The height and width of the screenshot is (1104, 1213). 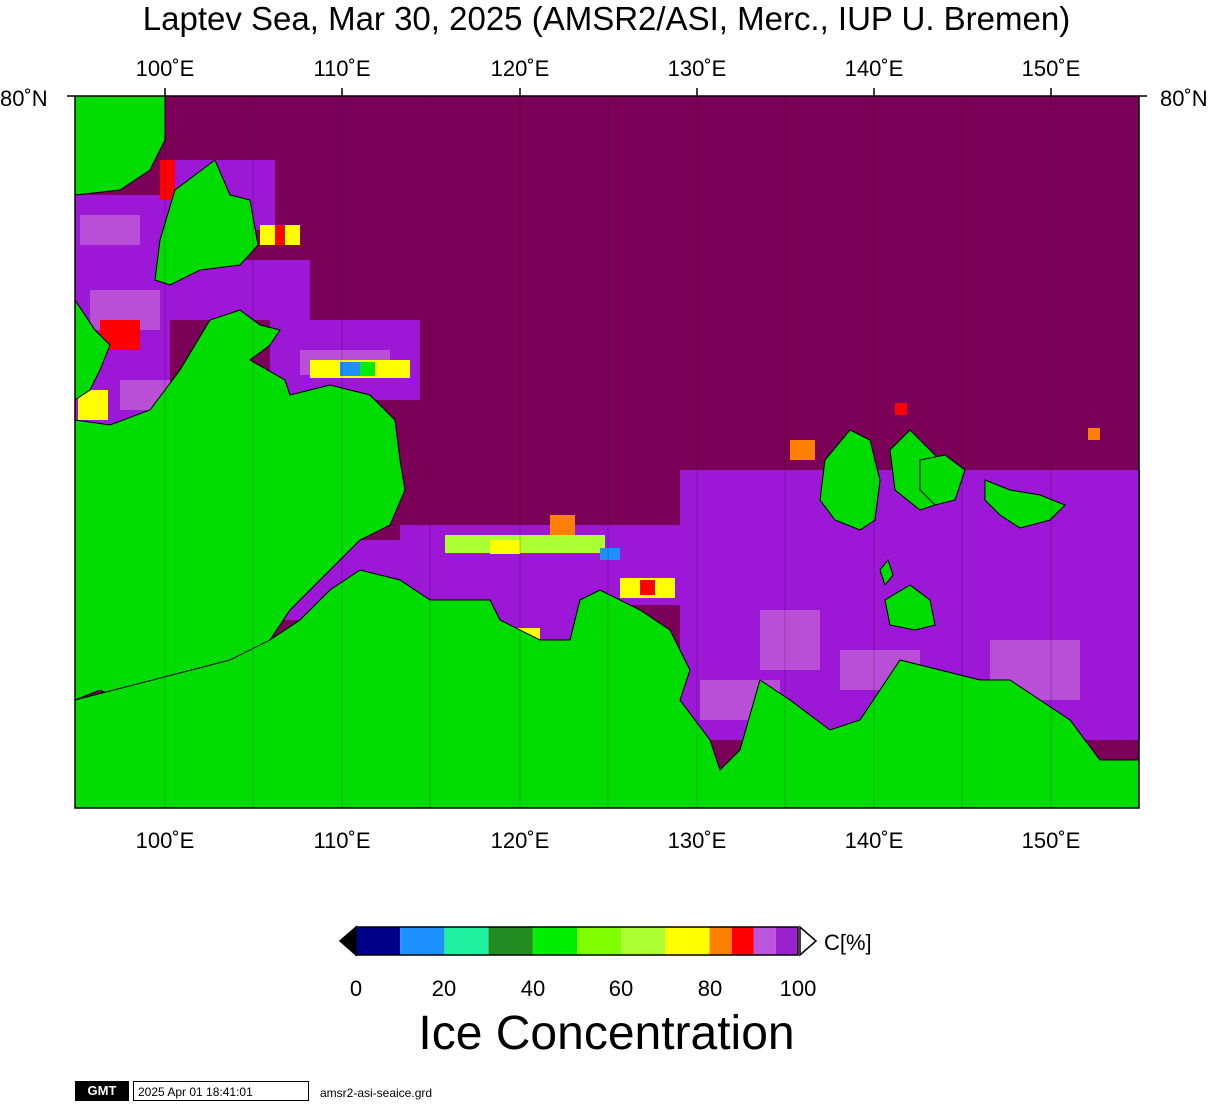 I want to click on lon-label-top-150: 150˚E, so click(x=1051, y=68).